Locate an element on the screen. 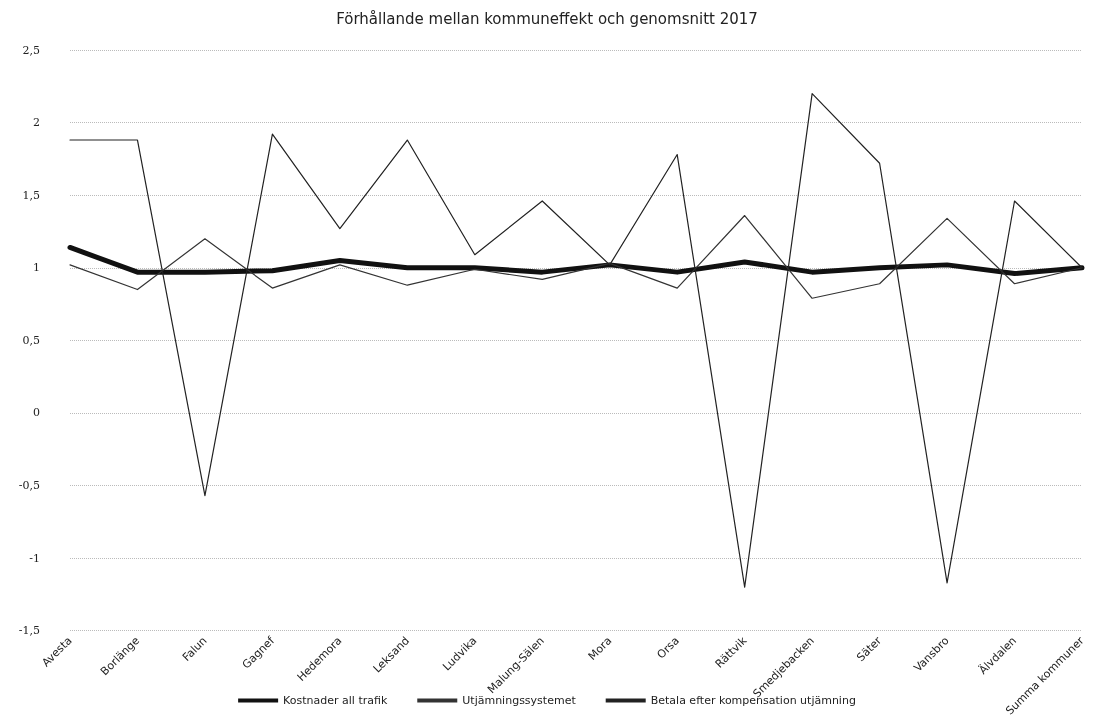 Image resolution: width=1094 pixels, height=719 pixels. y-tick-label: 0,5 is located at coordinates (31, 340).